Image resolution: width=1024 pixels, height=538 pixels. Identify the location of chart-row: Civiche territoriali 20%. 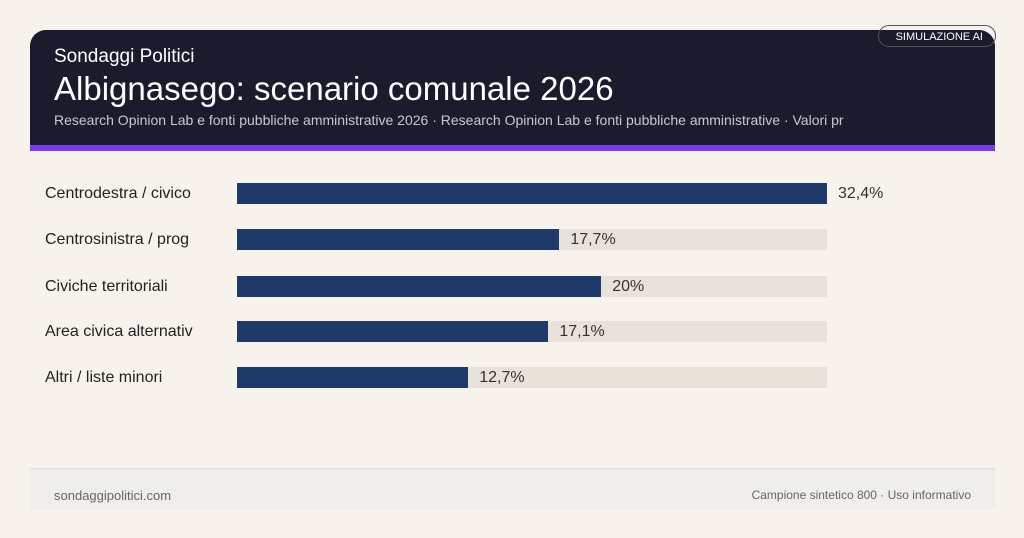
(512, 287).